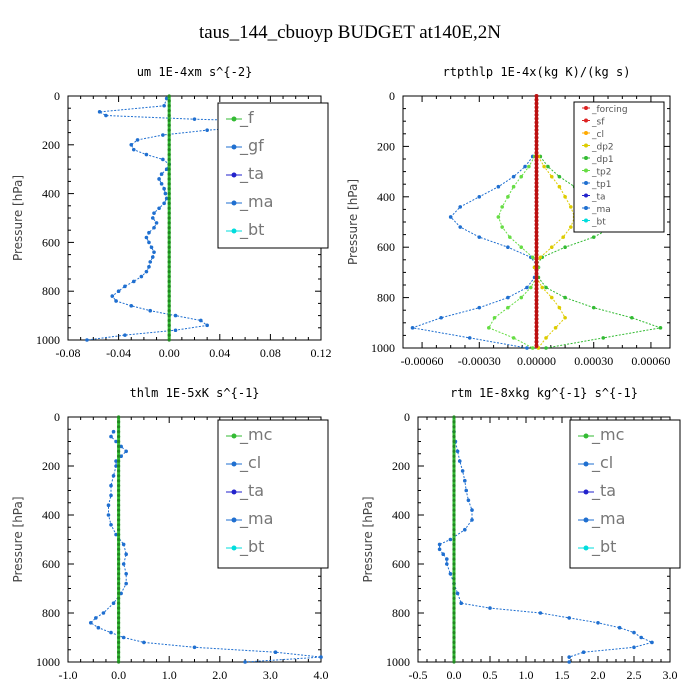 This screenshot has width=700, height=700. Describe the element at coordinates (602, 160) in the screenshot. I see `legend-label: _dp1` at that location.